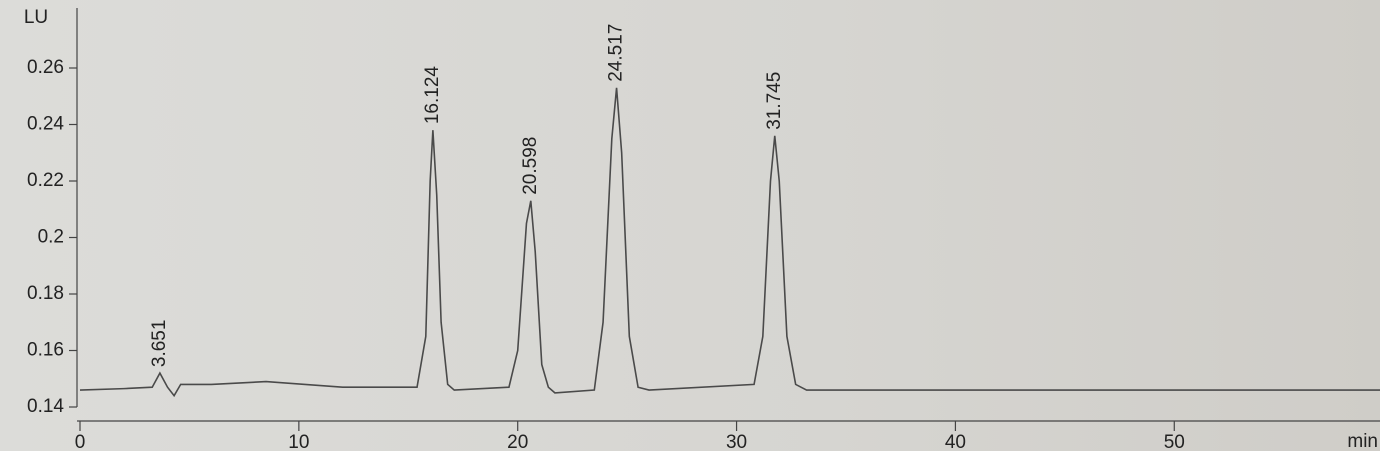  Describe the element at coordinates (616, 53) in the screenshot. I see `peak-label: 24.517` at that location.